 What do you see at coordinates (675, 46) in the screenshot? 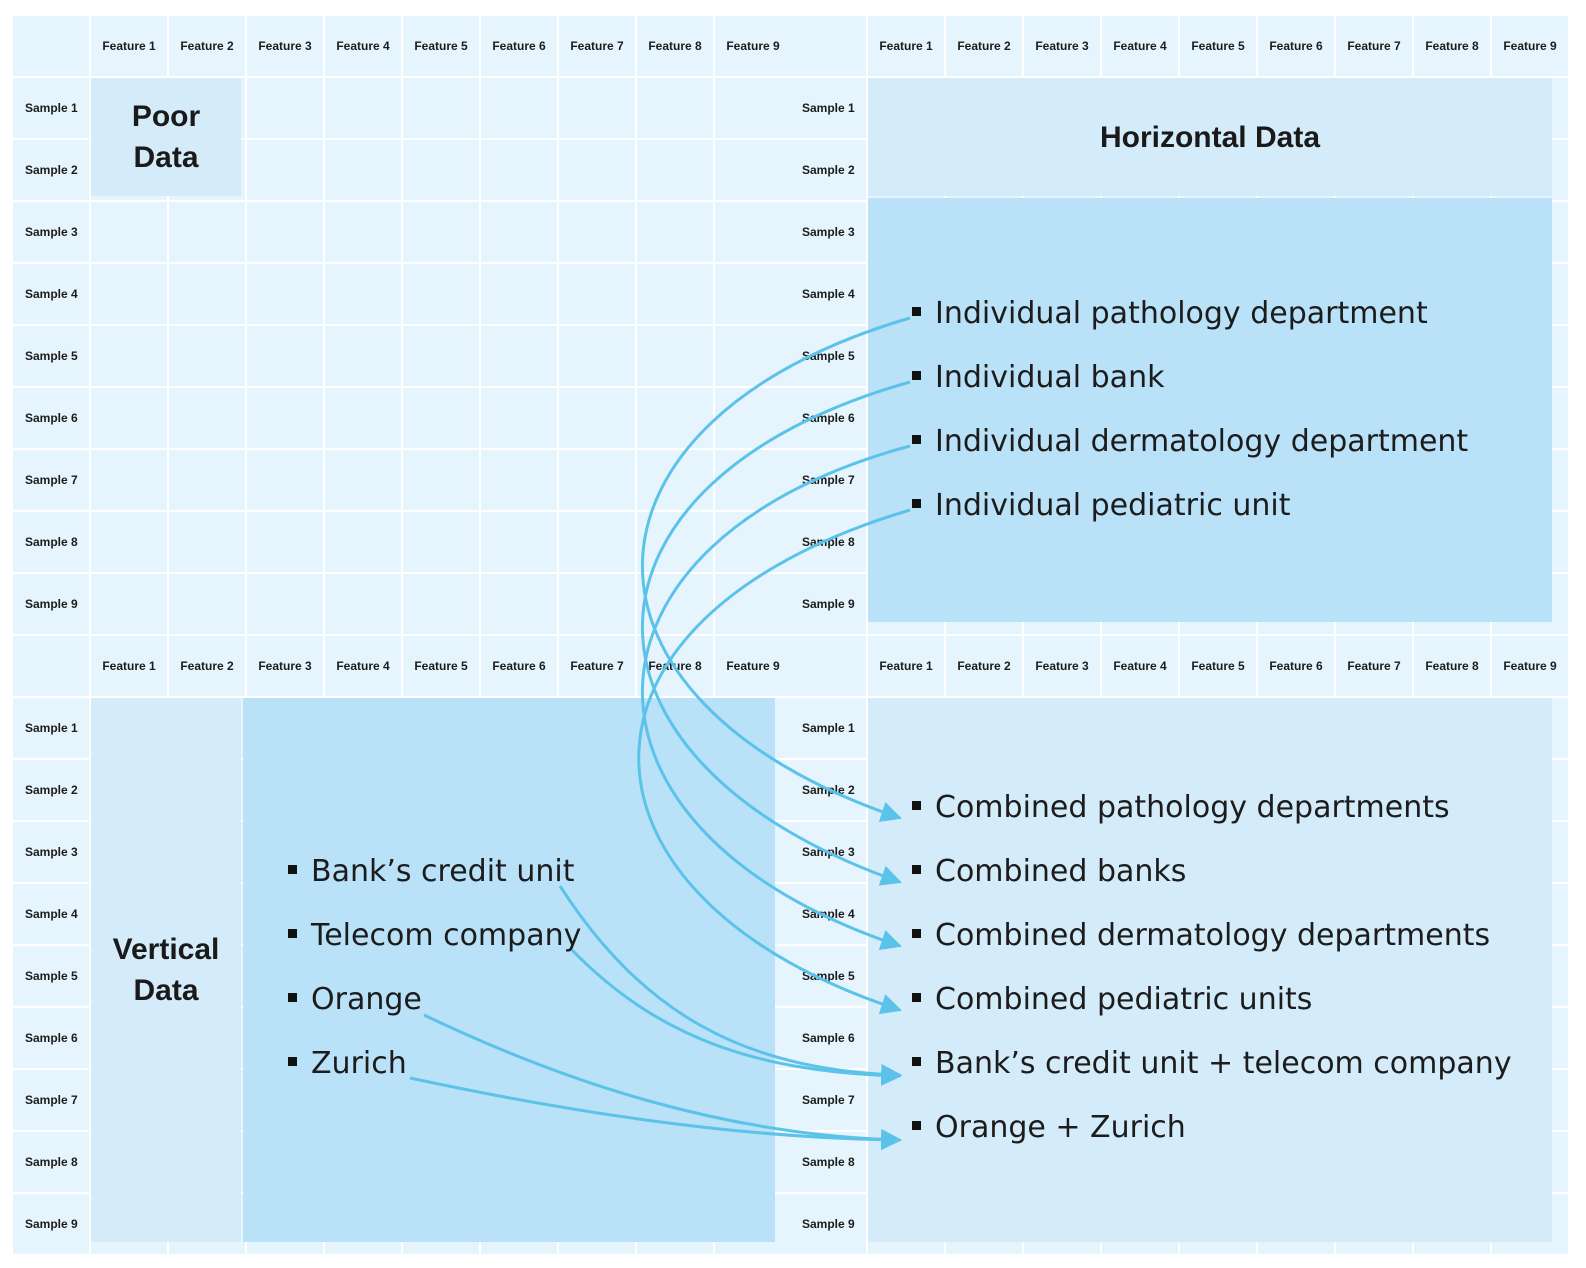
I see `column-header: Feature 8` at bounding box center [675, 46].